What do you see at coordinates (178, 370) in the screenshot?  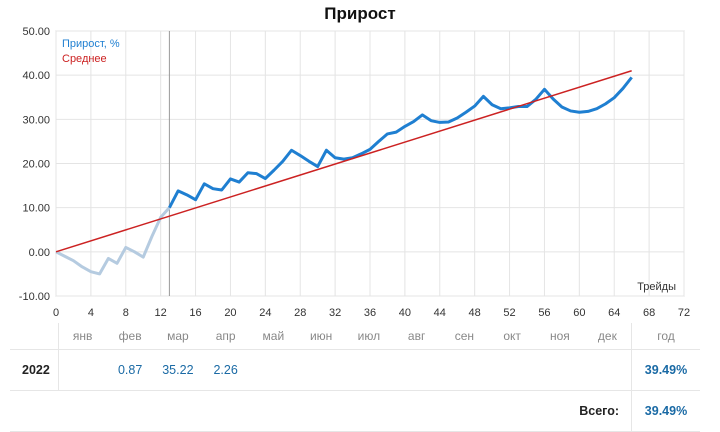 I see `month-value: 35.22` at bounding box center [178, 370].